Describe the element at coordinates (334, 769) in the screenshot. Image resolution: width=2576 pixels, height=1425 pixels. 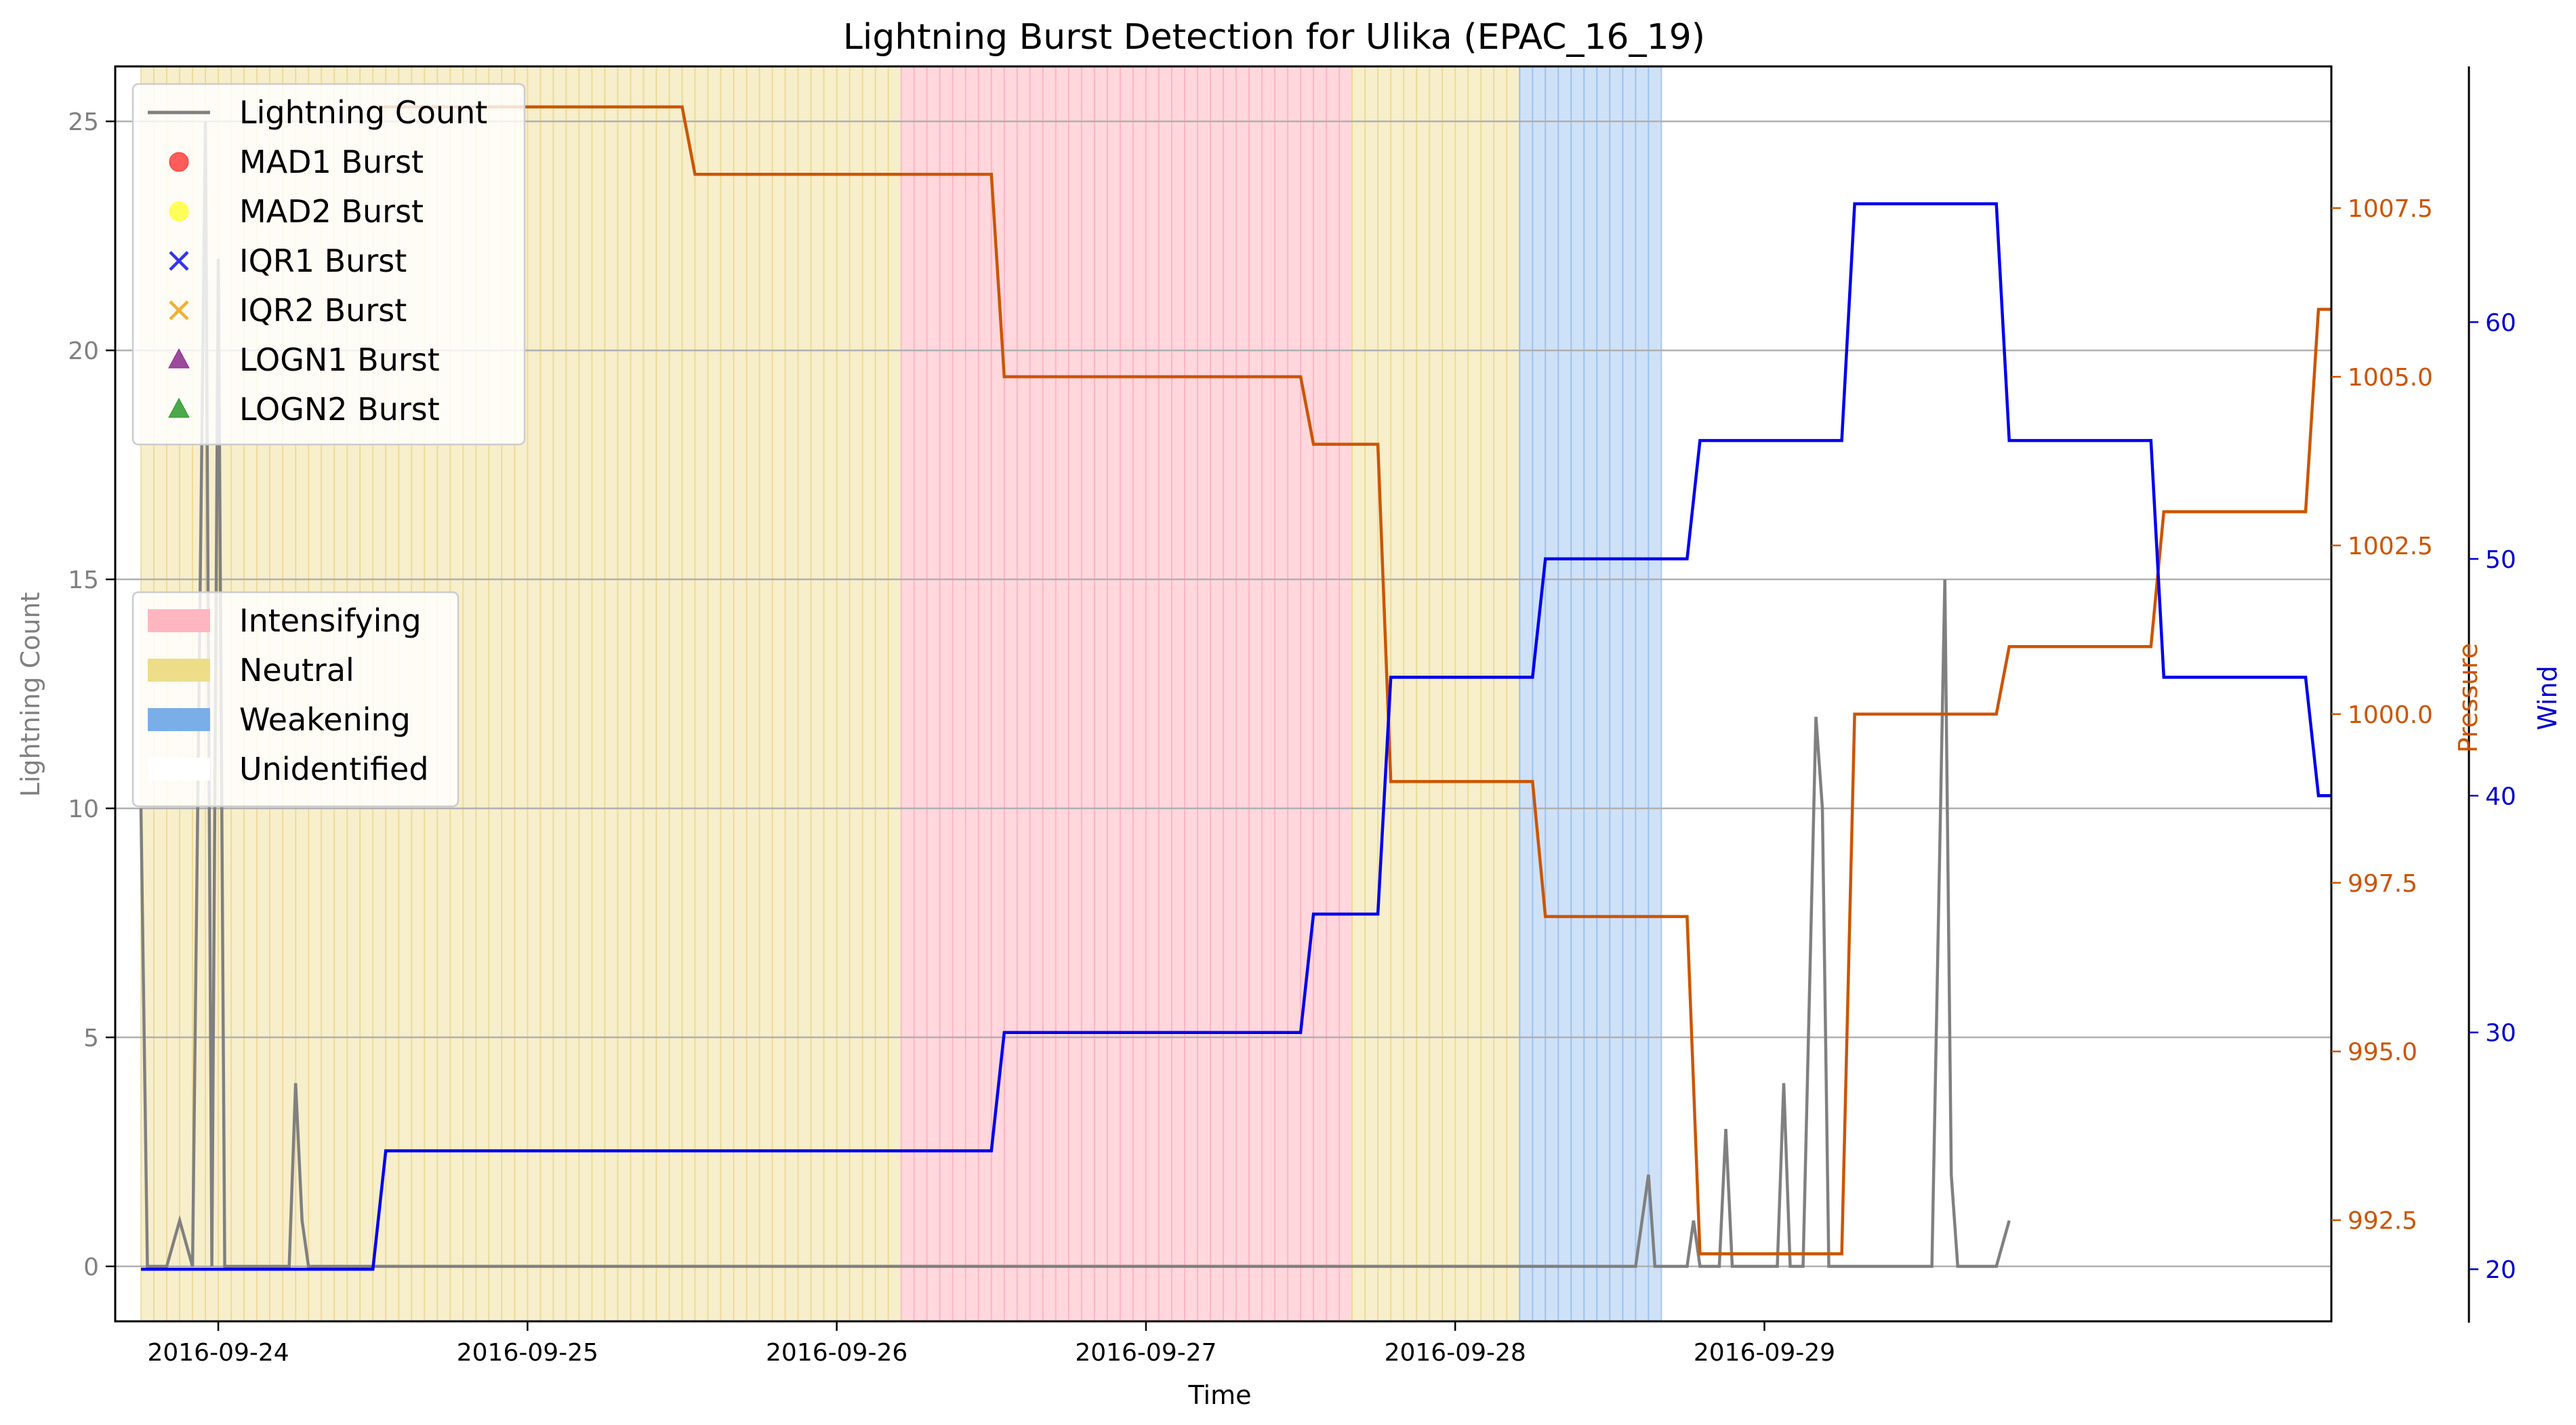
I see `legend-label: Unidentified` at that location.